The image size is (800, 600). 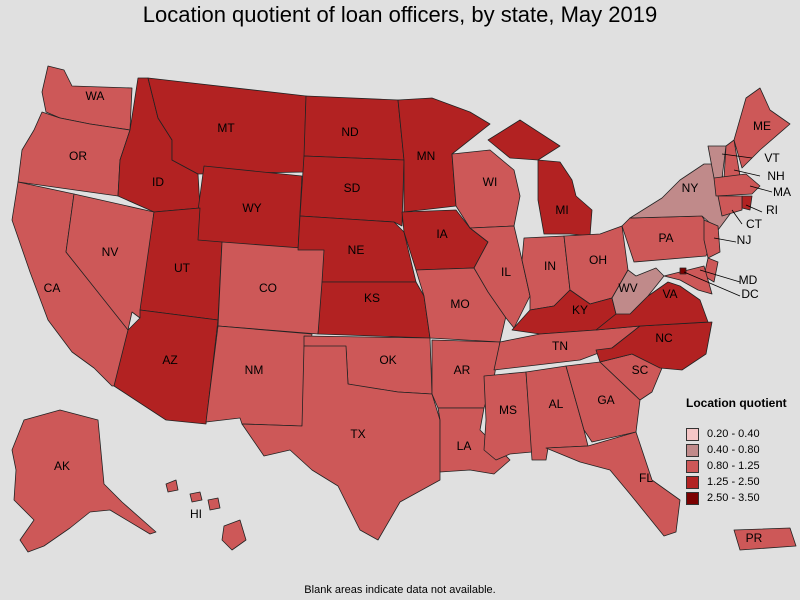 I want to click on state-label-wv: WV, so click(x=627, y=288).